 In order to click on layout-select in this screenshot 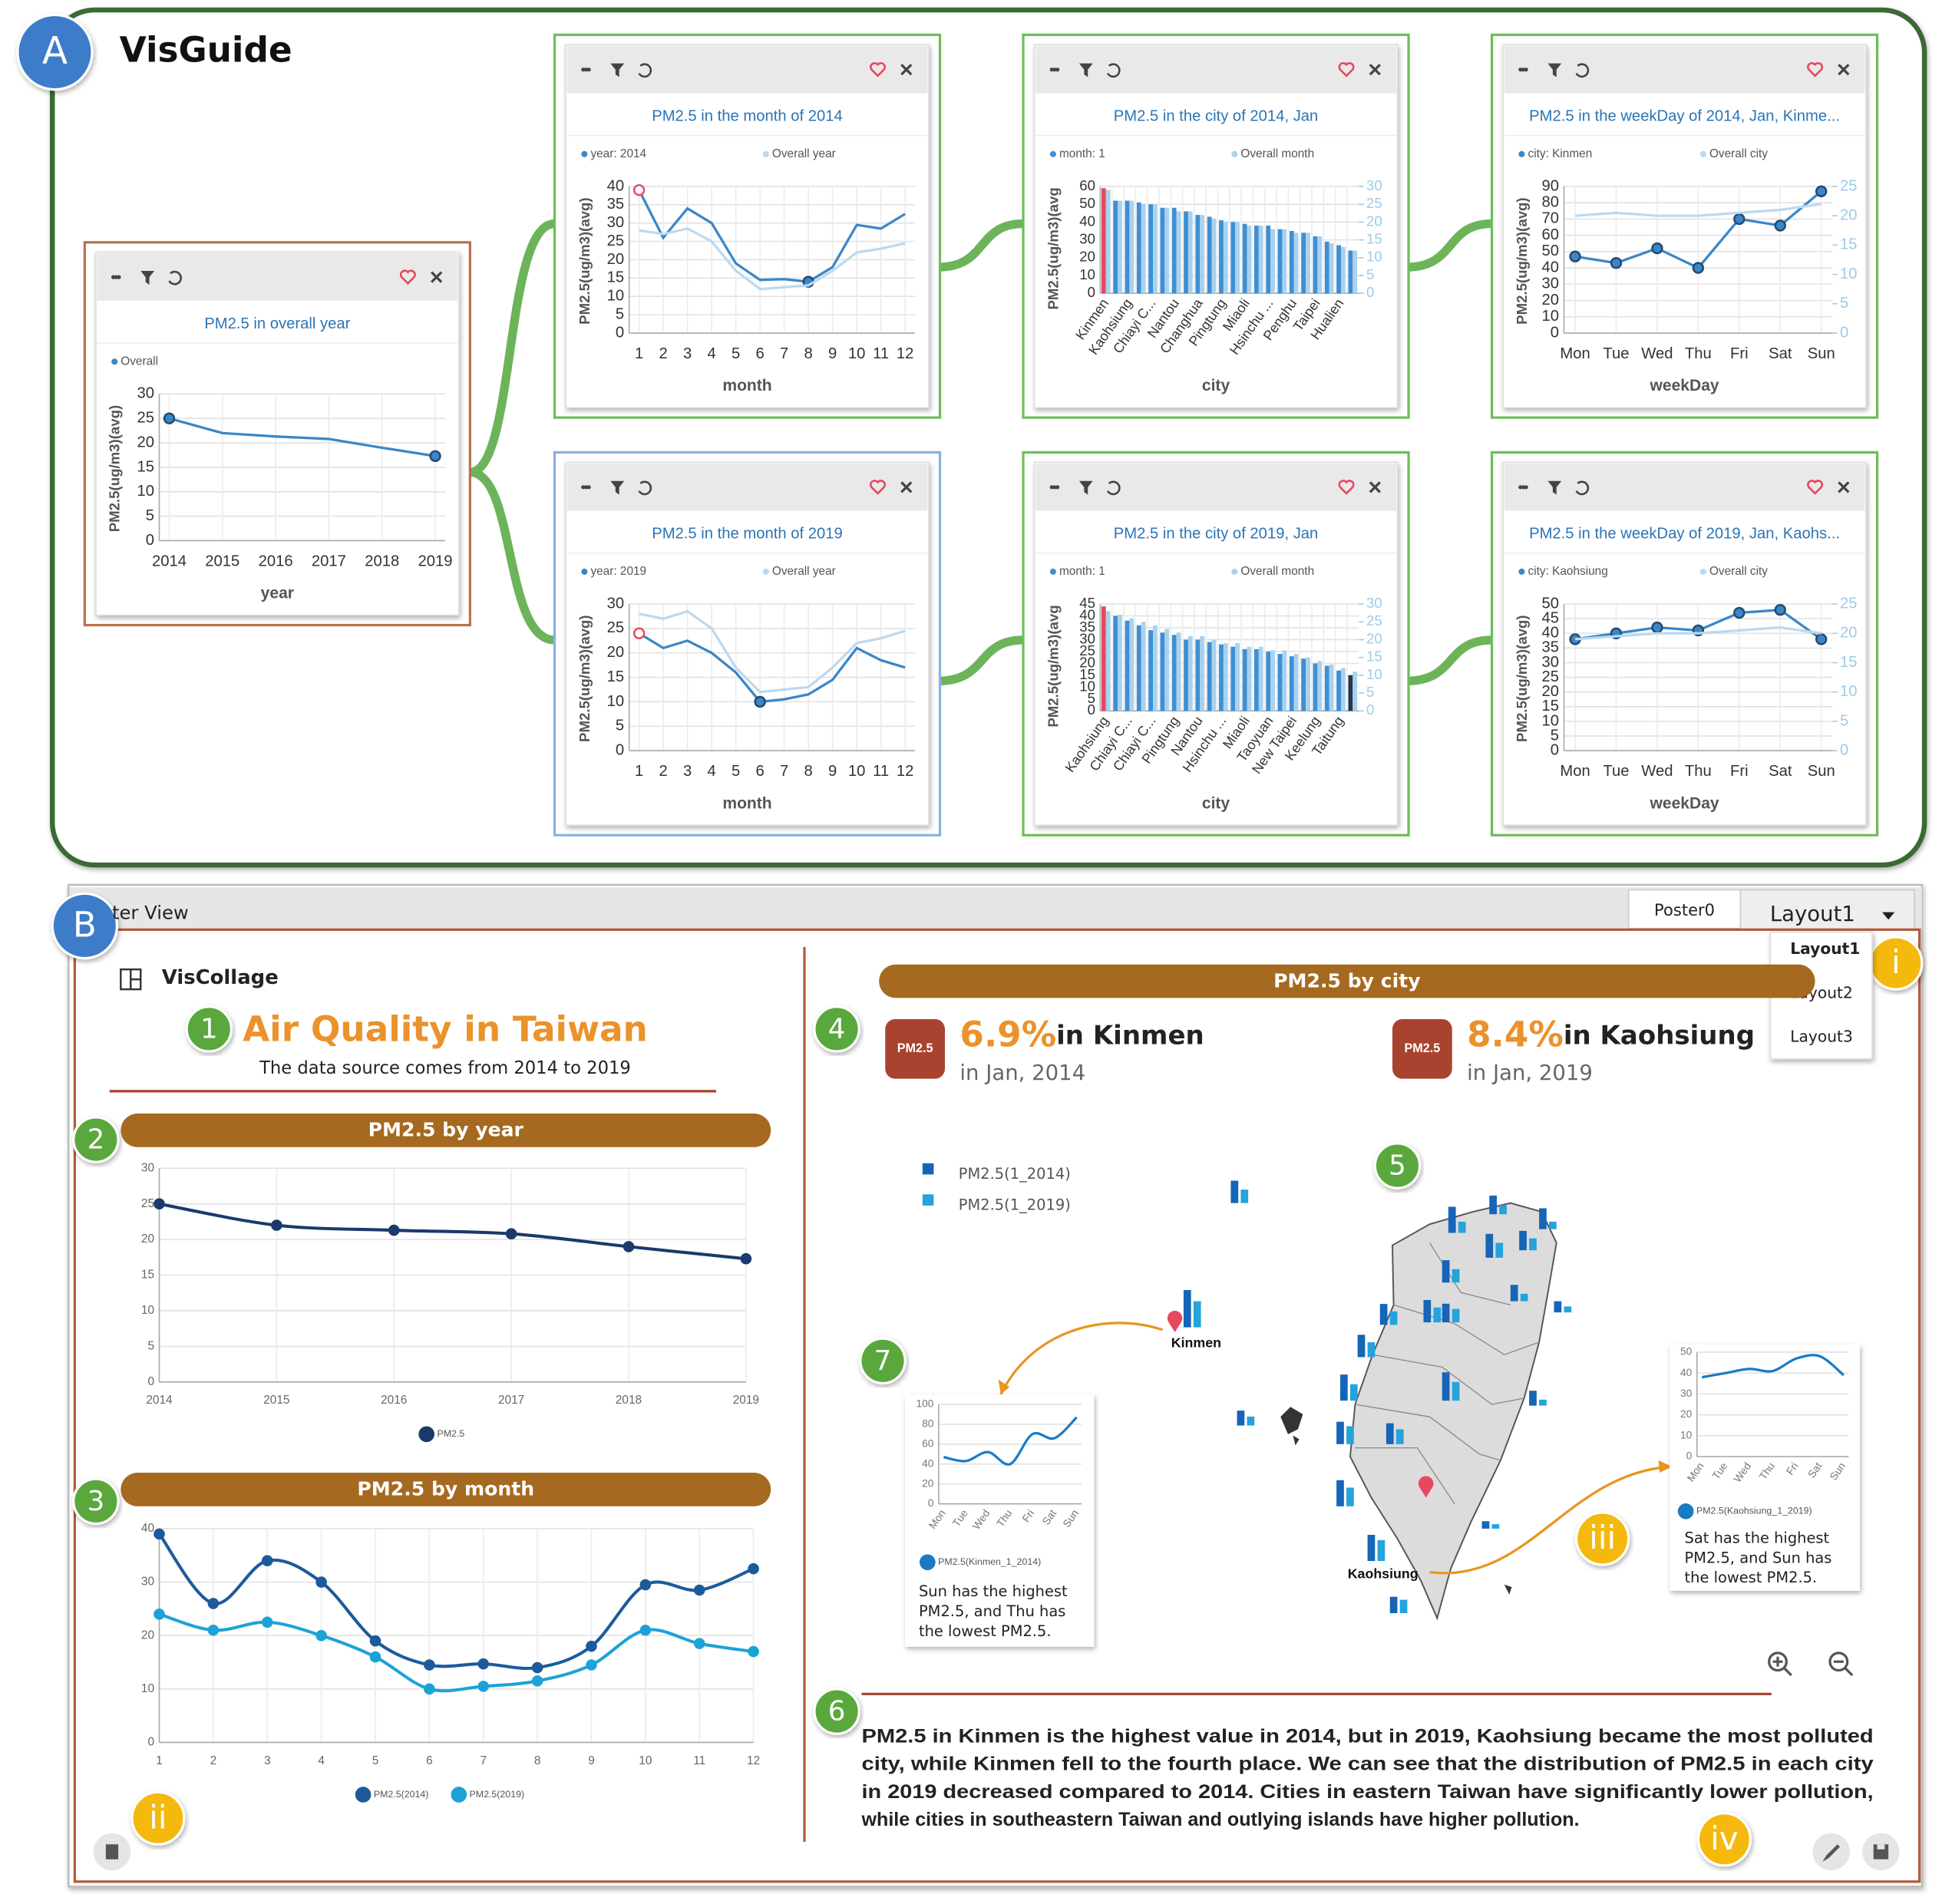, I will do `click(1827, 910)`.